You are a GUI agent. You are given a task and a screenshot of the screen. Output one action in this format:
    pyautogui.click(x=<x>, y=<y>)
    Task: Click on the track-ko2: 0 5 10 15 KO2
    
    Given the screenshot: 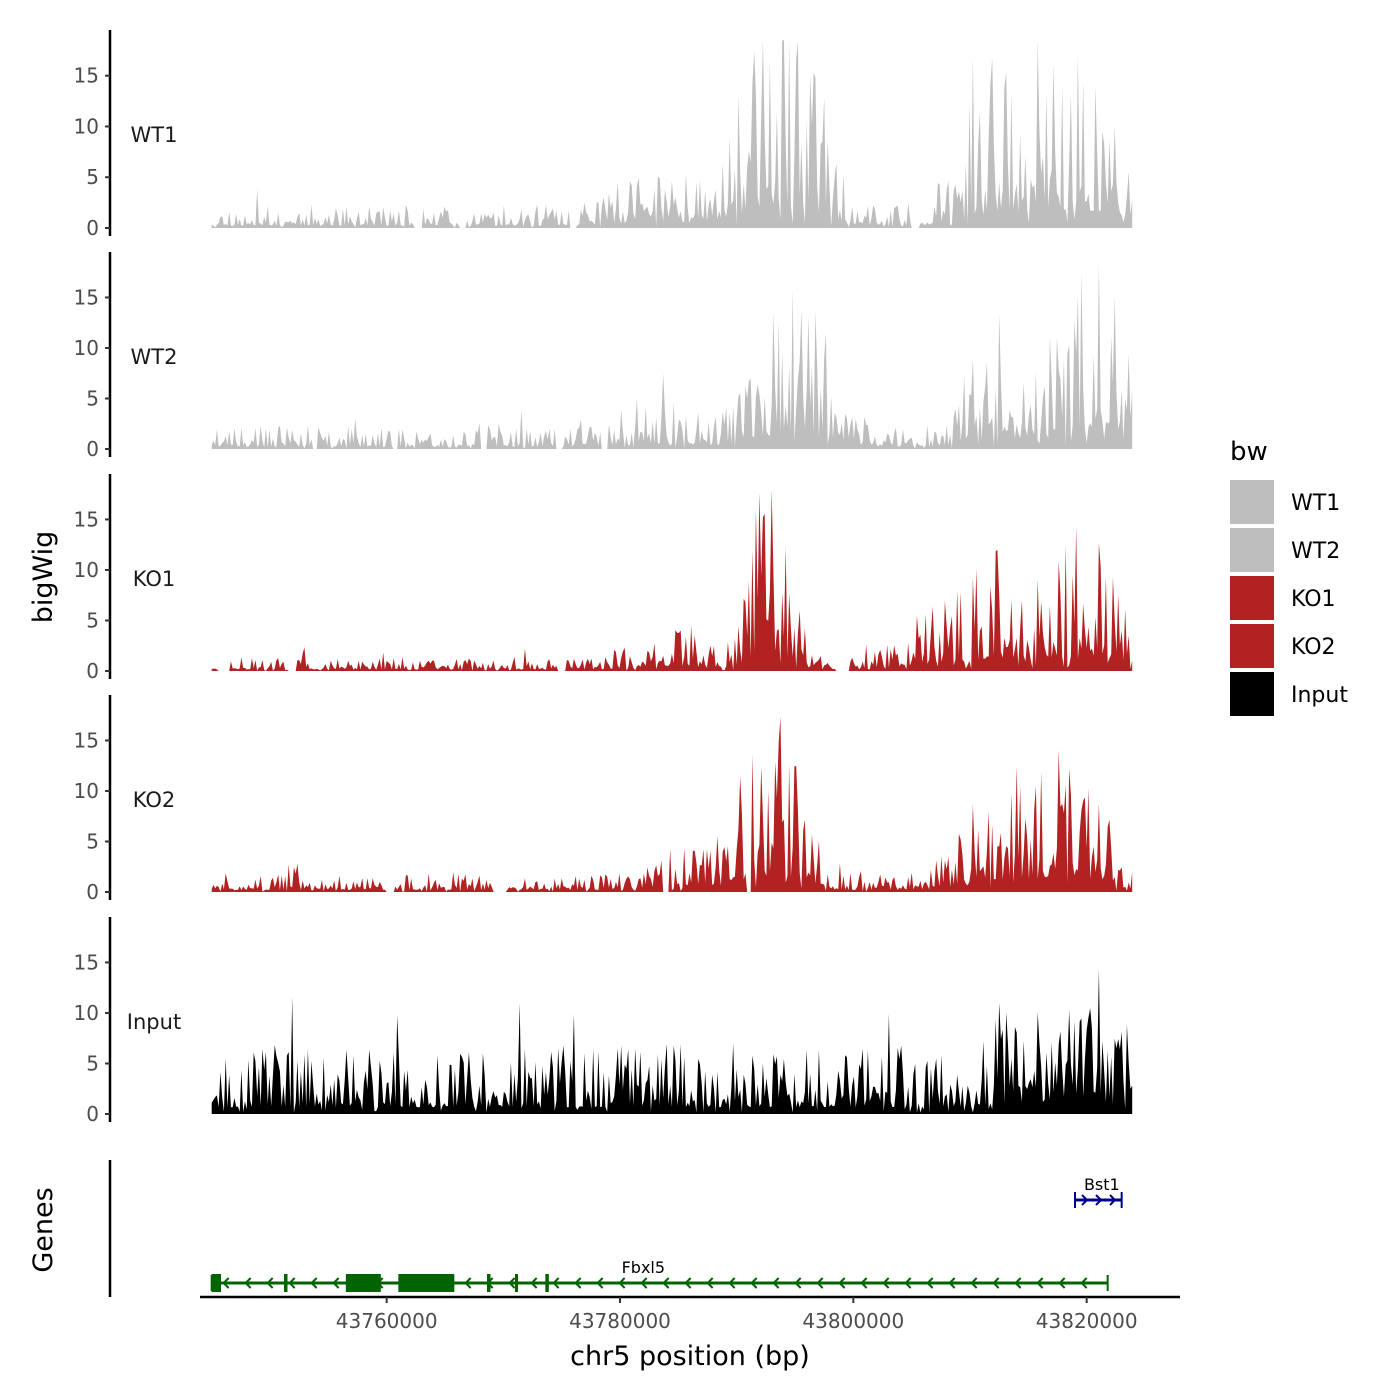 What is the action you would take?
    pyautogui.click(x=603, y=799)
    